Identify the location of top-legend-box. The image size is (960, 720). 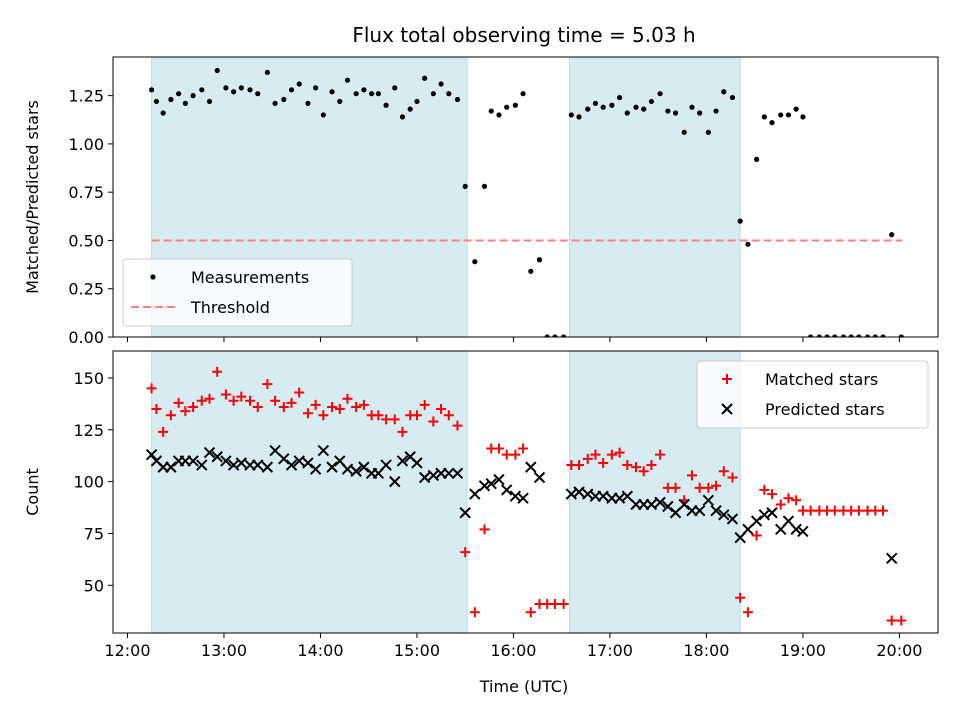
(237, 292).